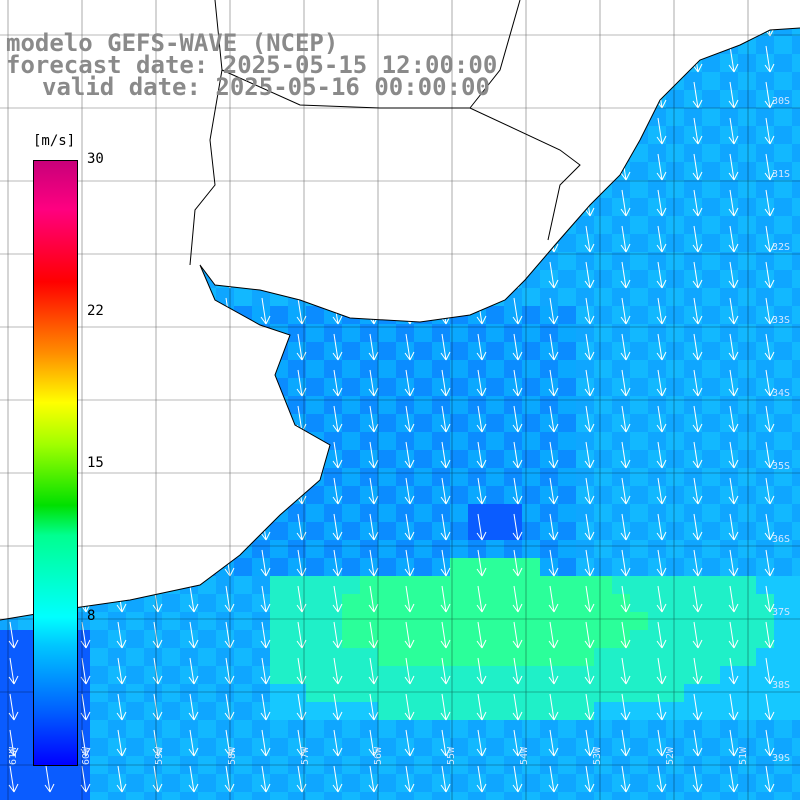 This screenshot has height=800, width=800. What do you see at coordinates (781, 174) in the screenshot?
I see `latitude-label: 31S` at bounding box center [781, 174].